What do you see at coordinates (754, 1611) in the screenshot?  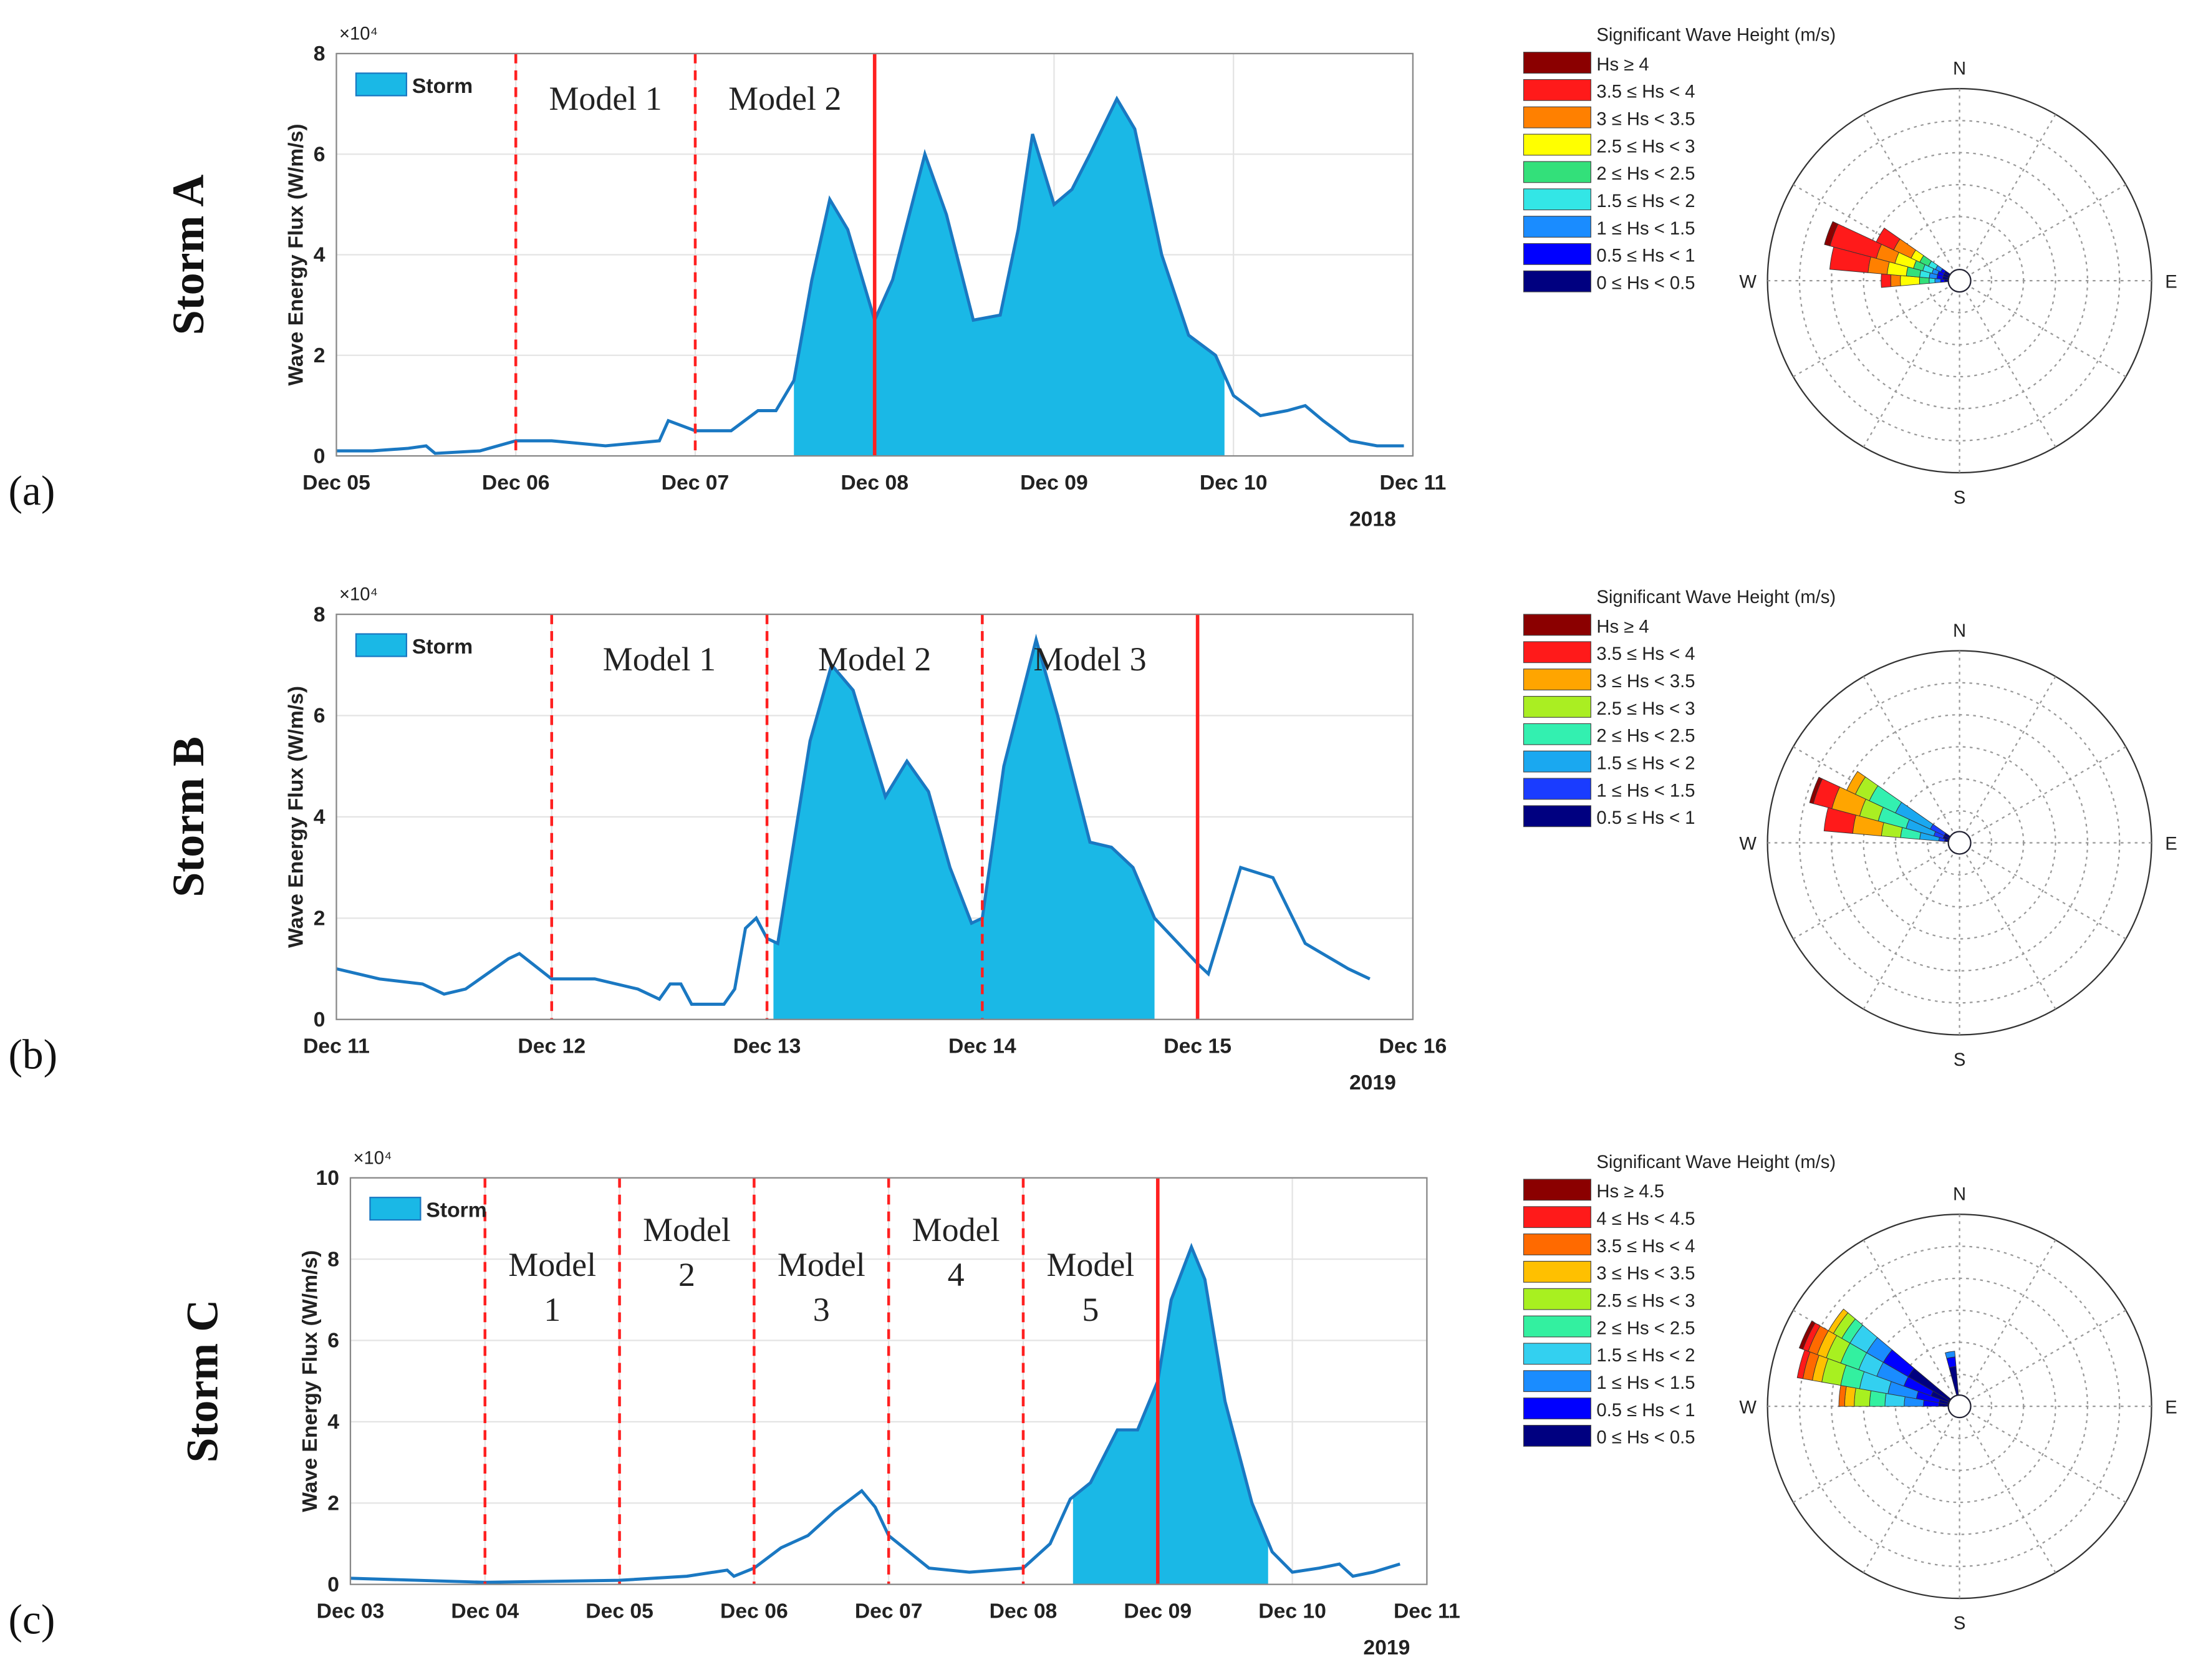 I see `x-tick-label: Dec 06` at bounding box center [754, 1611].